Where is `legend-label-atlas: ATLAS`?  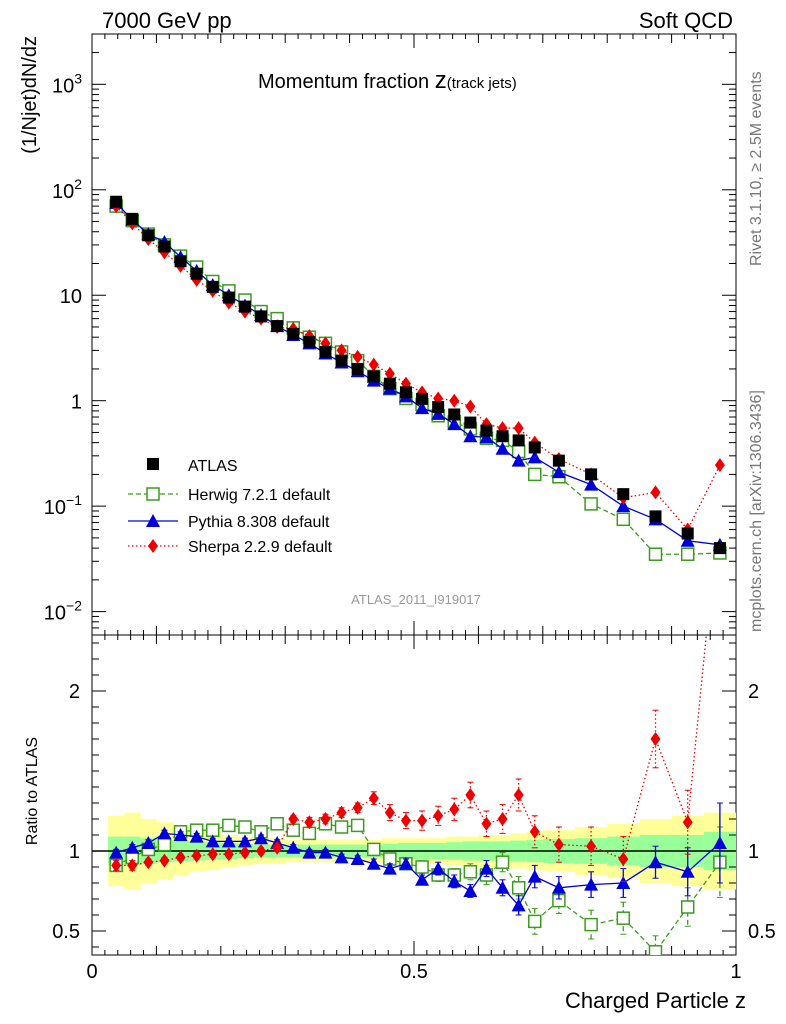
legend-label-atlas: ATLAS is located at coordinates (213, 466).